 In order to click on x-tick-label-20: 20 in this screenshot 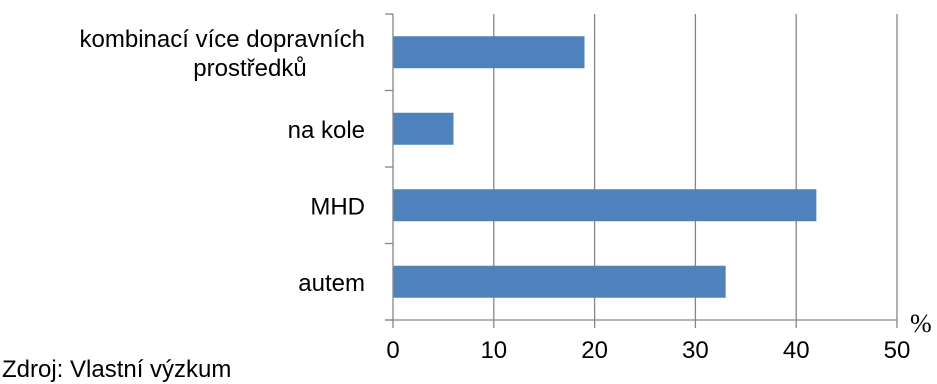, I will do `click(594, 350)`.